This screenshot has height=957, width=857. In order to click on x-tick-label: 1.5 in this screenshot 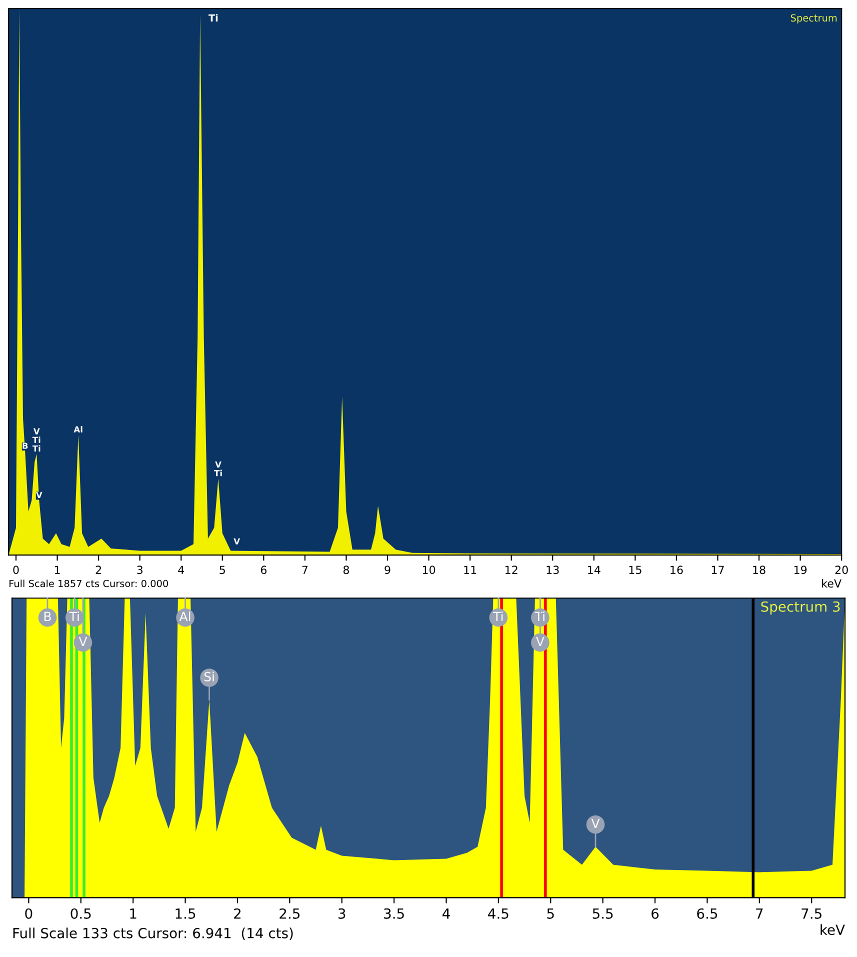, I will do `click(186, 913)`.